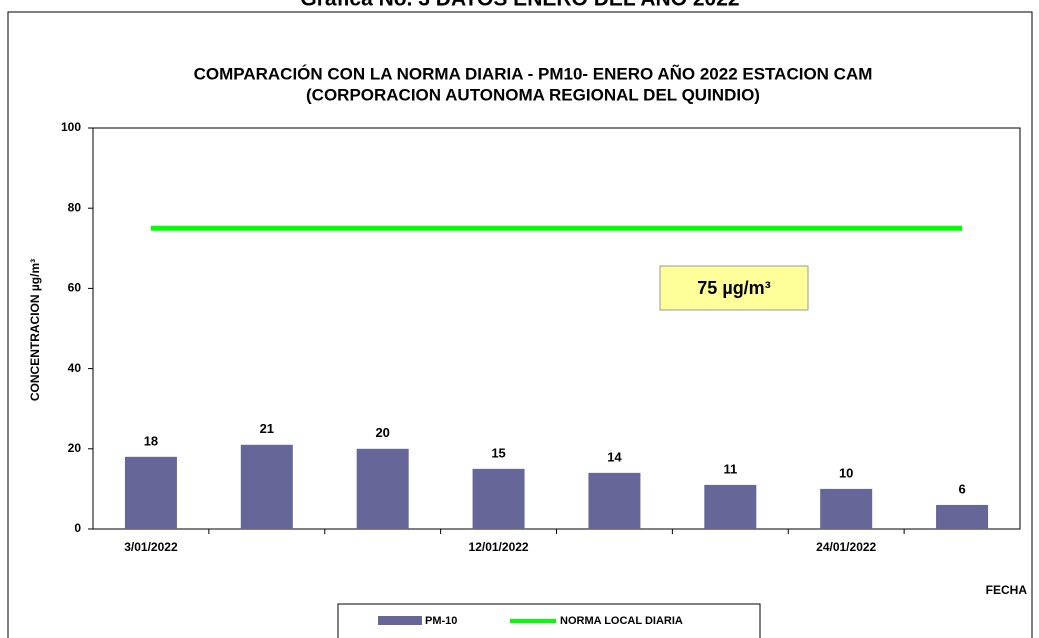 The width and height of the screenshot is (1039, 638). What do you see at coordinates (498, 452) in the screenshot?
I see `data-label: 15` at bounding box center [498, 452].